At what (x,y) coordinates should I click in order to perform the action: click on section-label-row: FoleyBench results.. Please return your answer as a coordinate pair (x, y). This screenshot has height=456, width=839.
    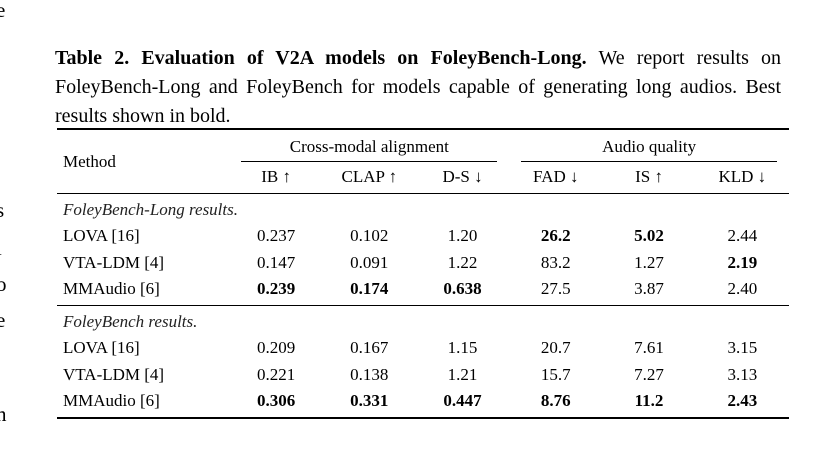
    Looking at the image, I should click on (423, 320).